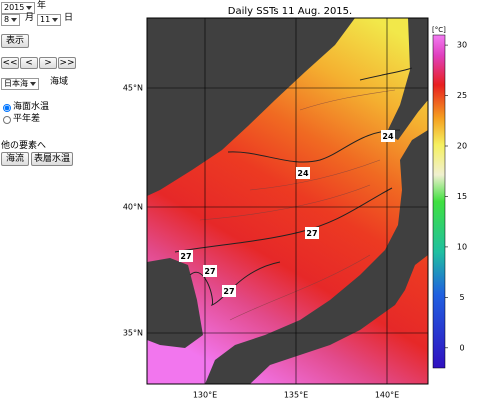 This screenshot has height=406, width=478. What do you see at coordinates (15, 159) in the screenshot?
I see `other-button: 海流` at bounding box center [15, 159].